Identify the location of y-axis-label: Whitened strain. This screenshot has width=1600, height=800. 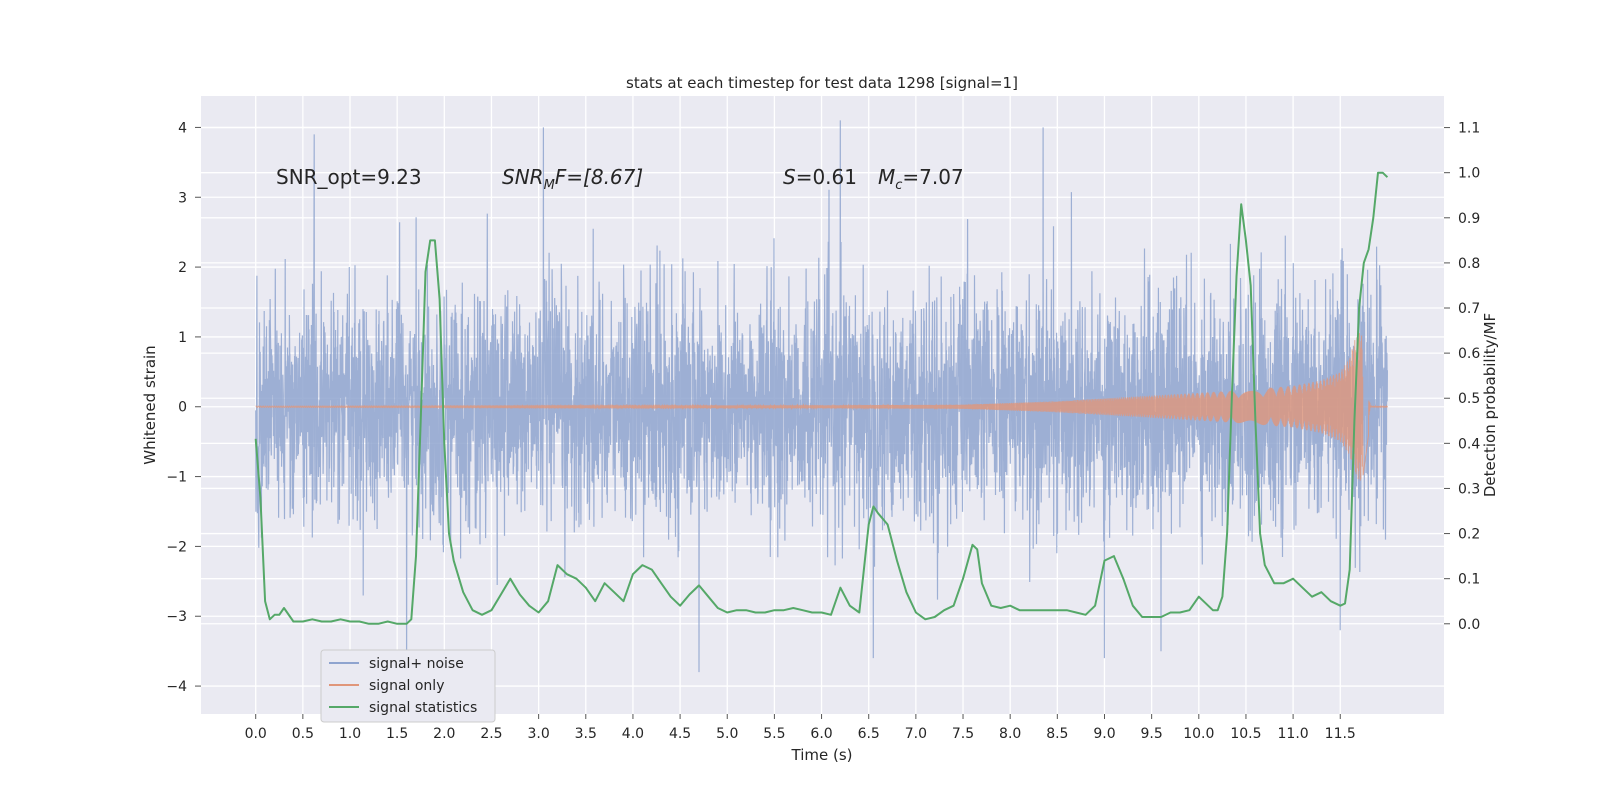
(150, 404).